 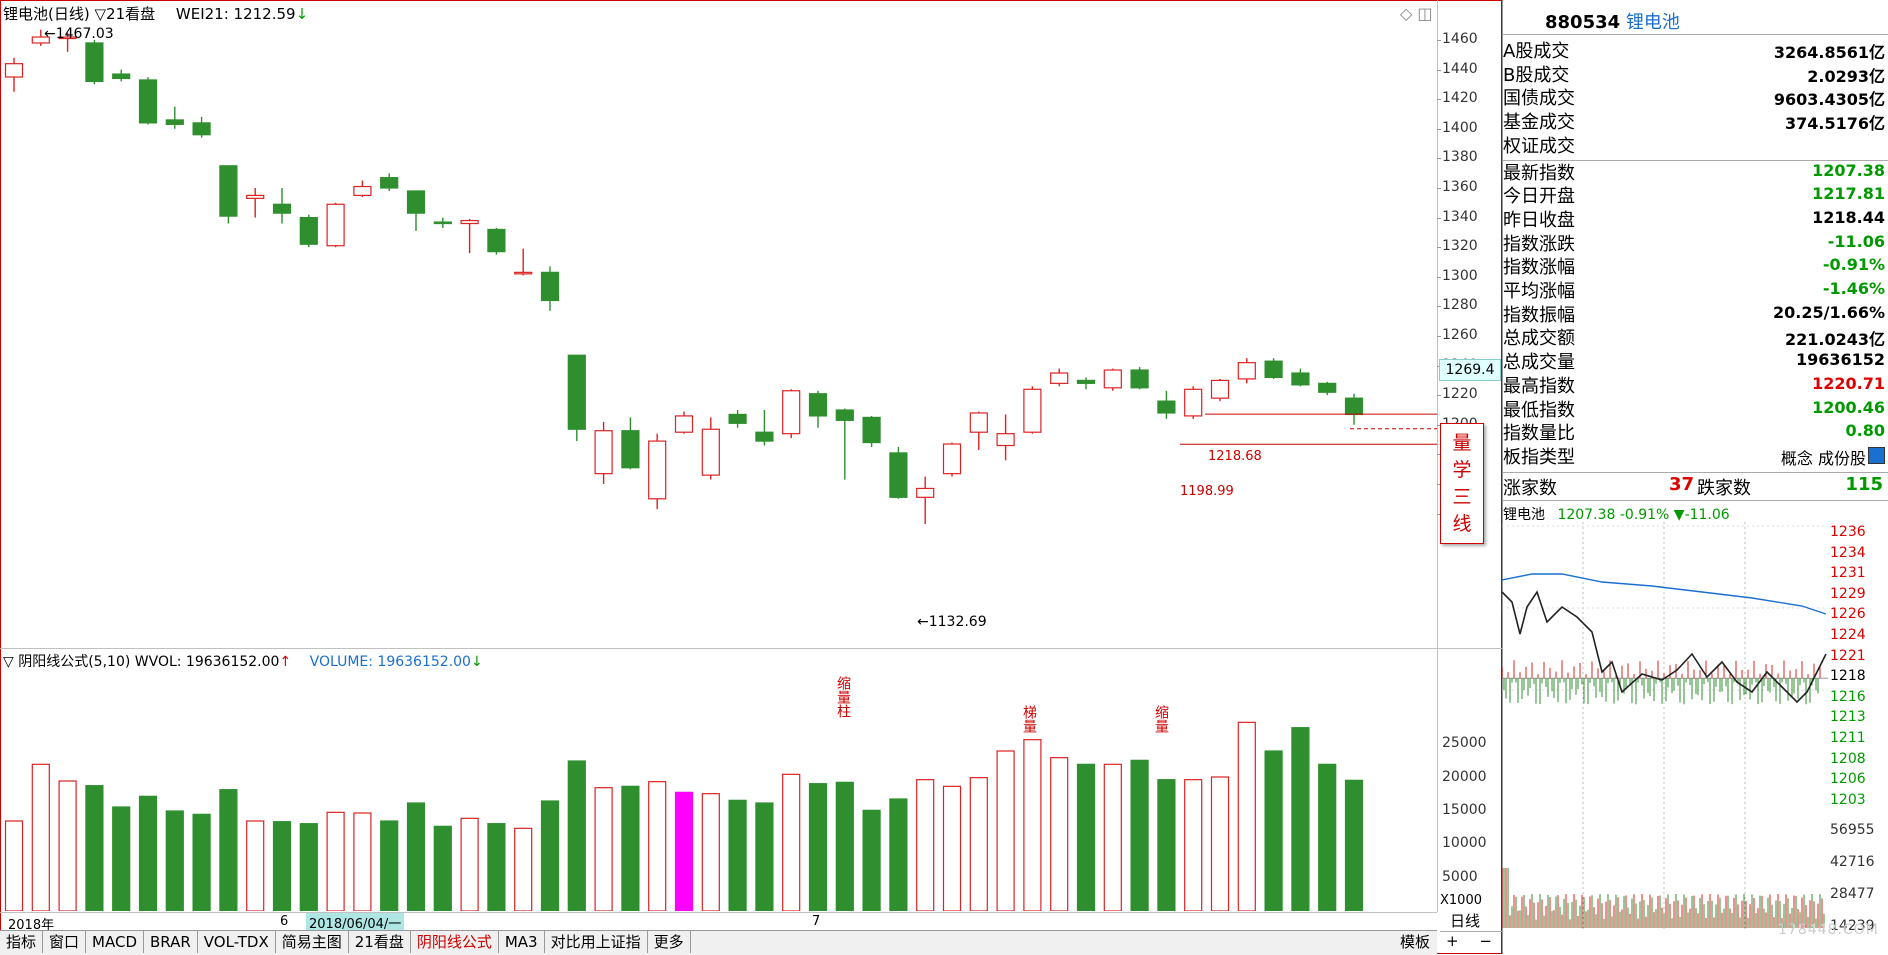 What do you see at coordinates (1406, 13) in the screenshot?
I see `diamond-icon: ◇` at bounding box center [1406, 13].